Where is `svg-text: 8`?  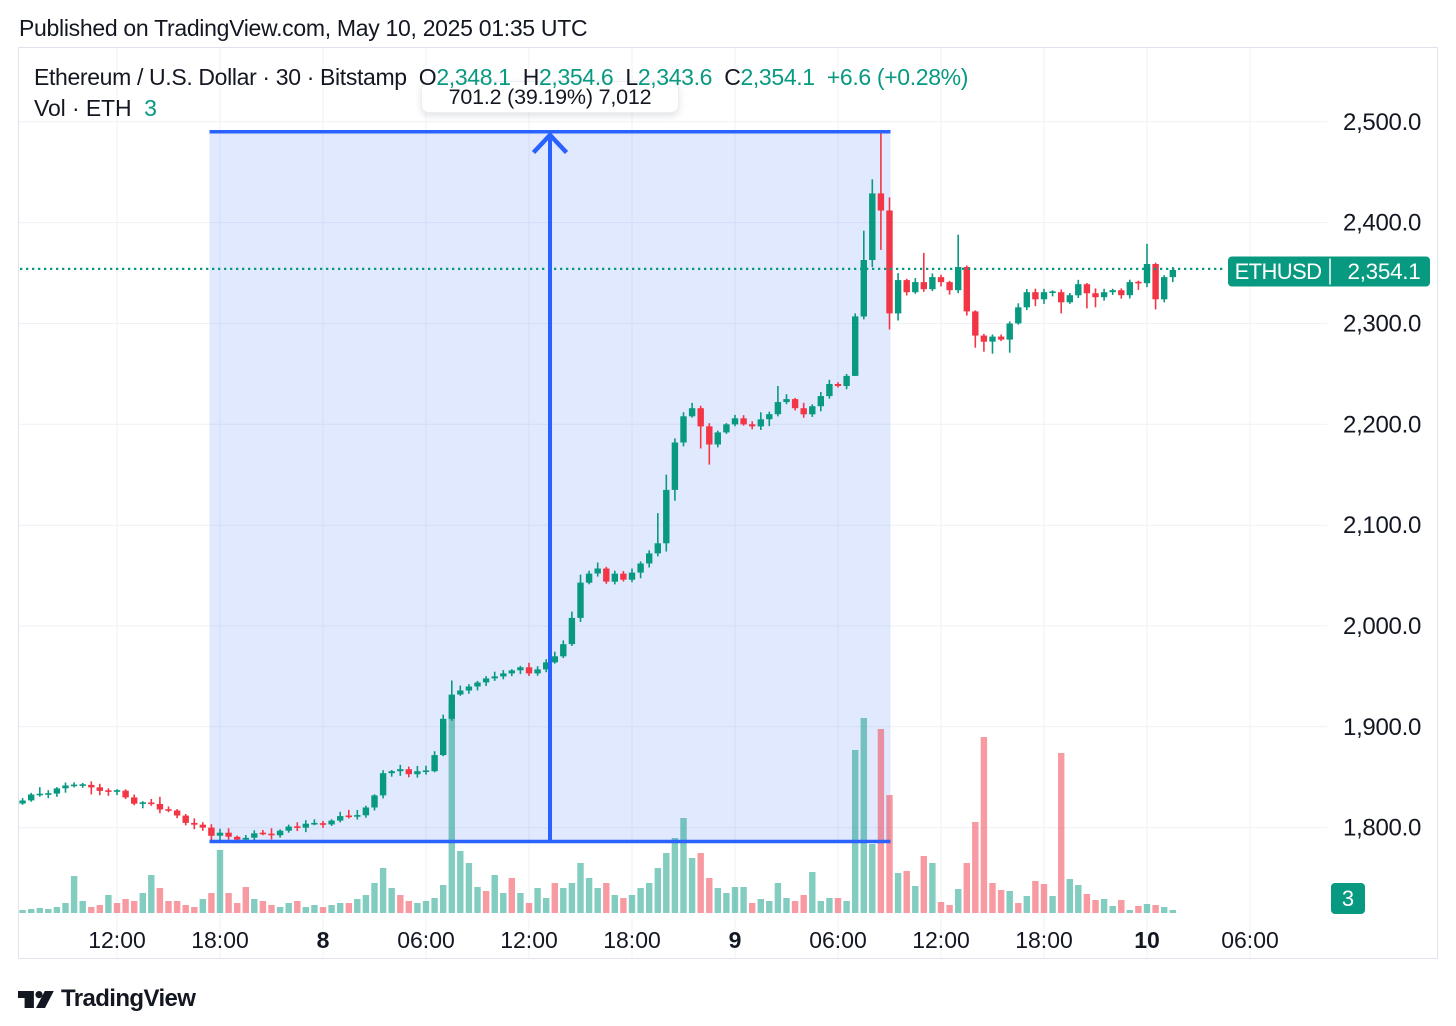 svg-text: 8 is located at coordinates (323, 940).